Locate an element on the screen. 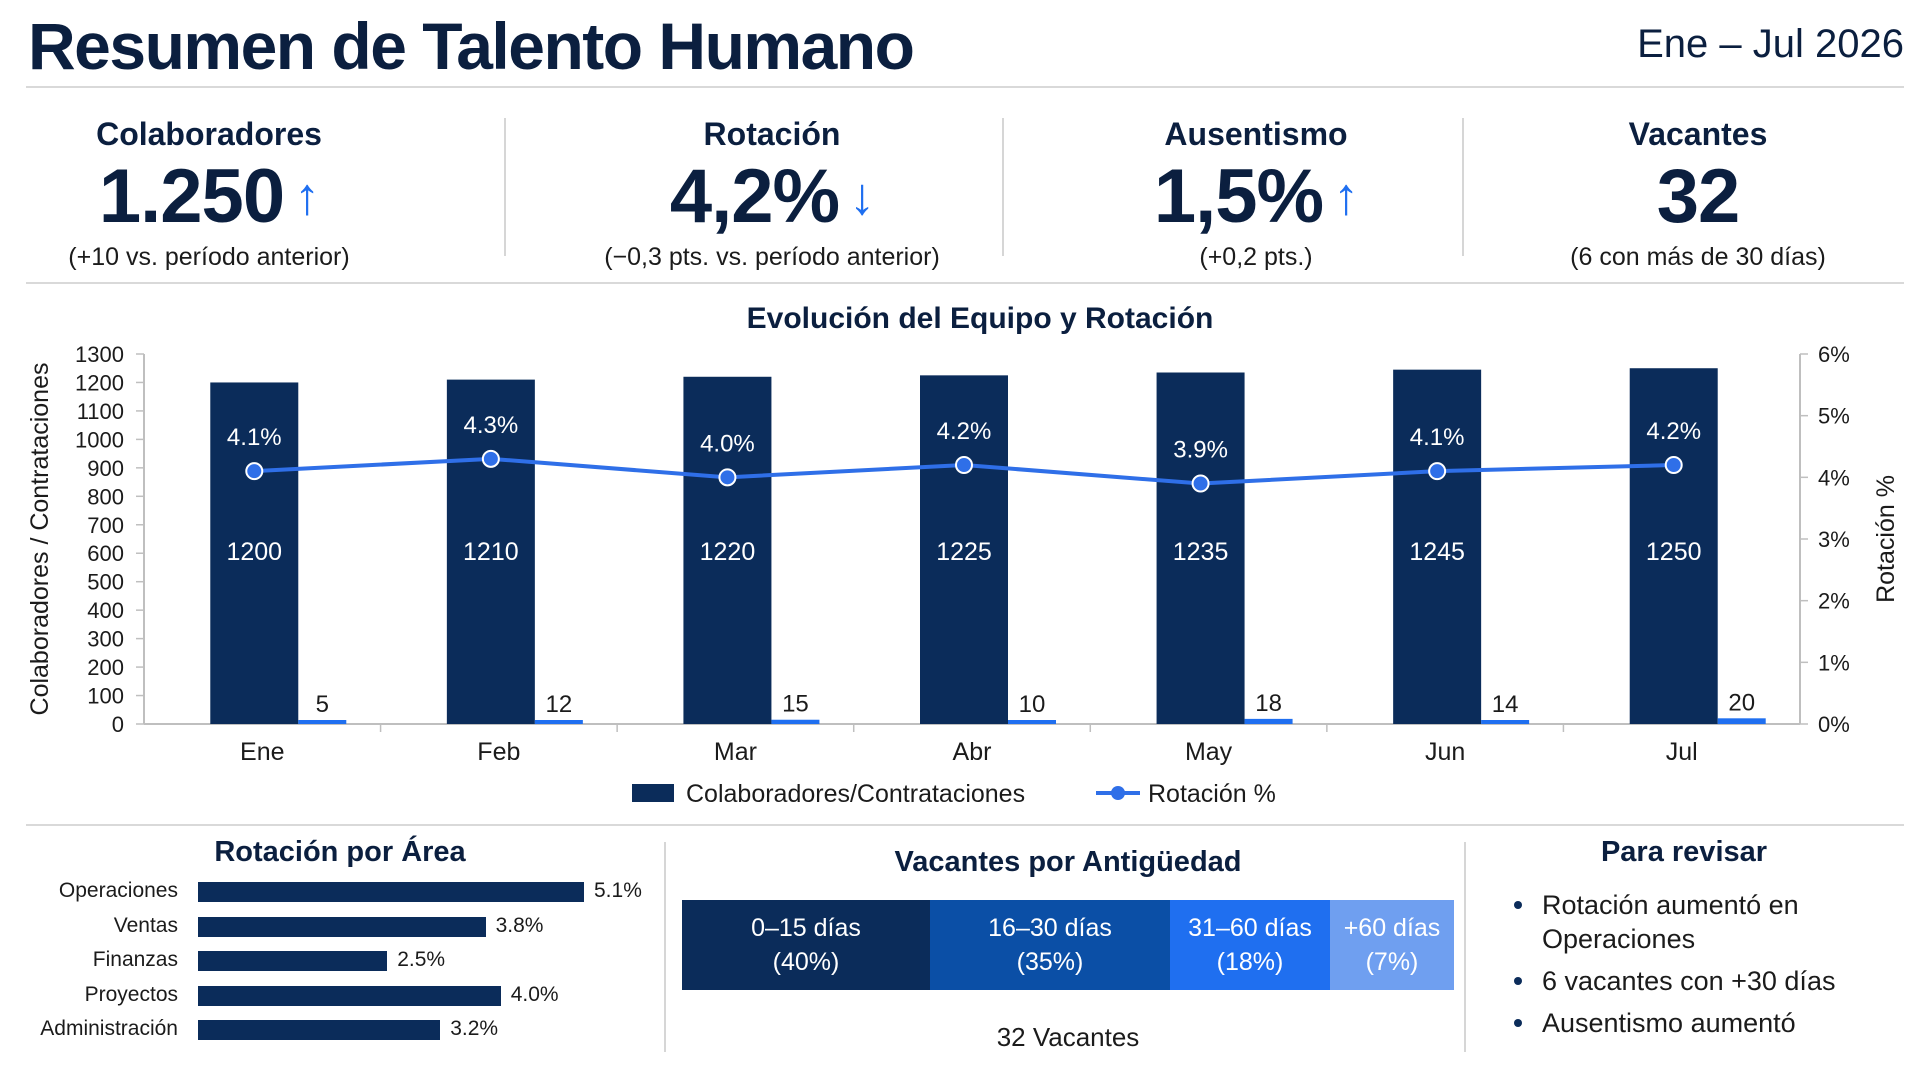  kpi-note: (6 con más de 30 días) is located at coordinates (1698, 257).